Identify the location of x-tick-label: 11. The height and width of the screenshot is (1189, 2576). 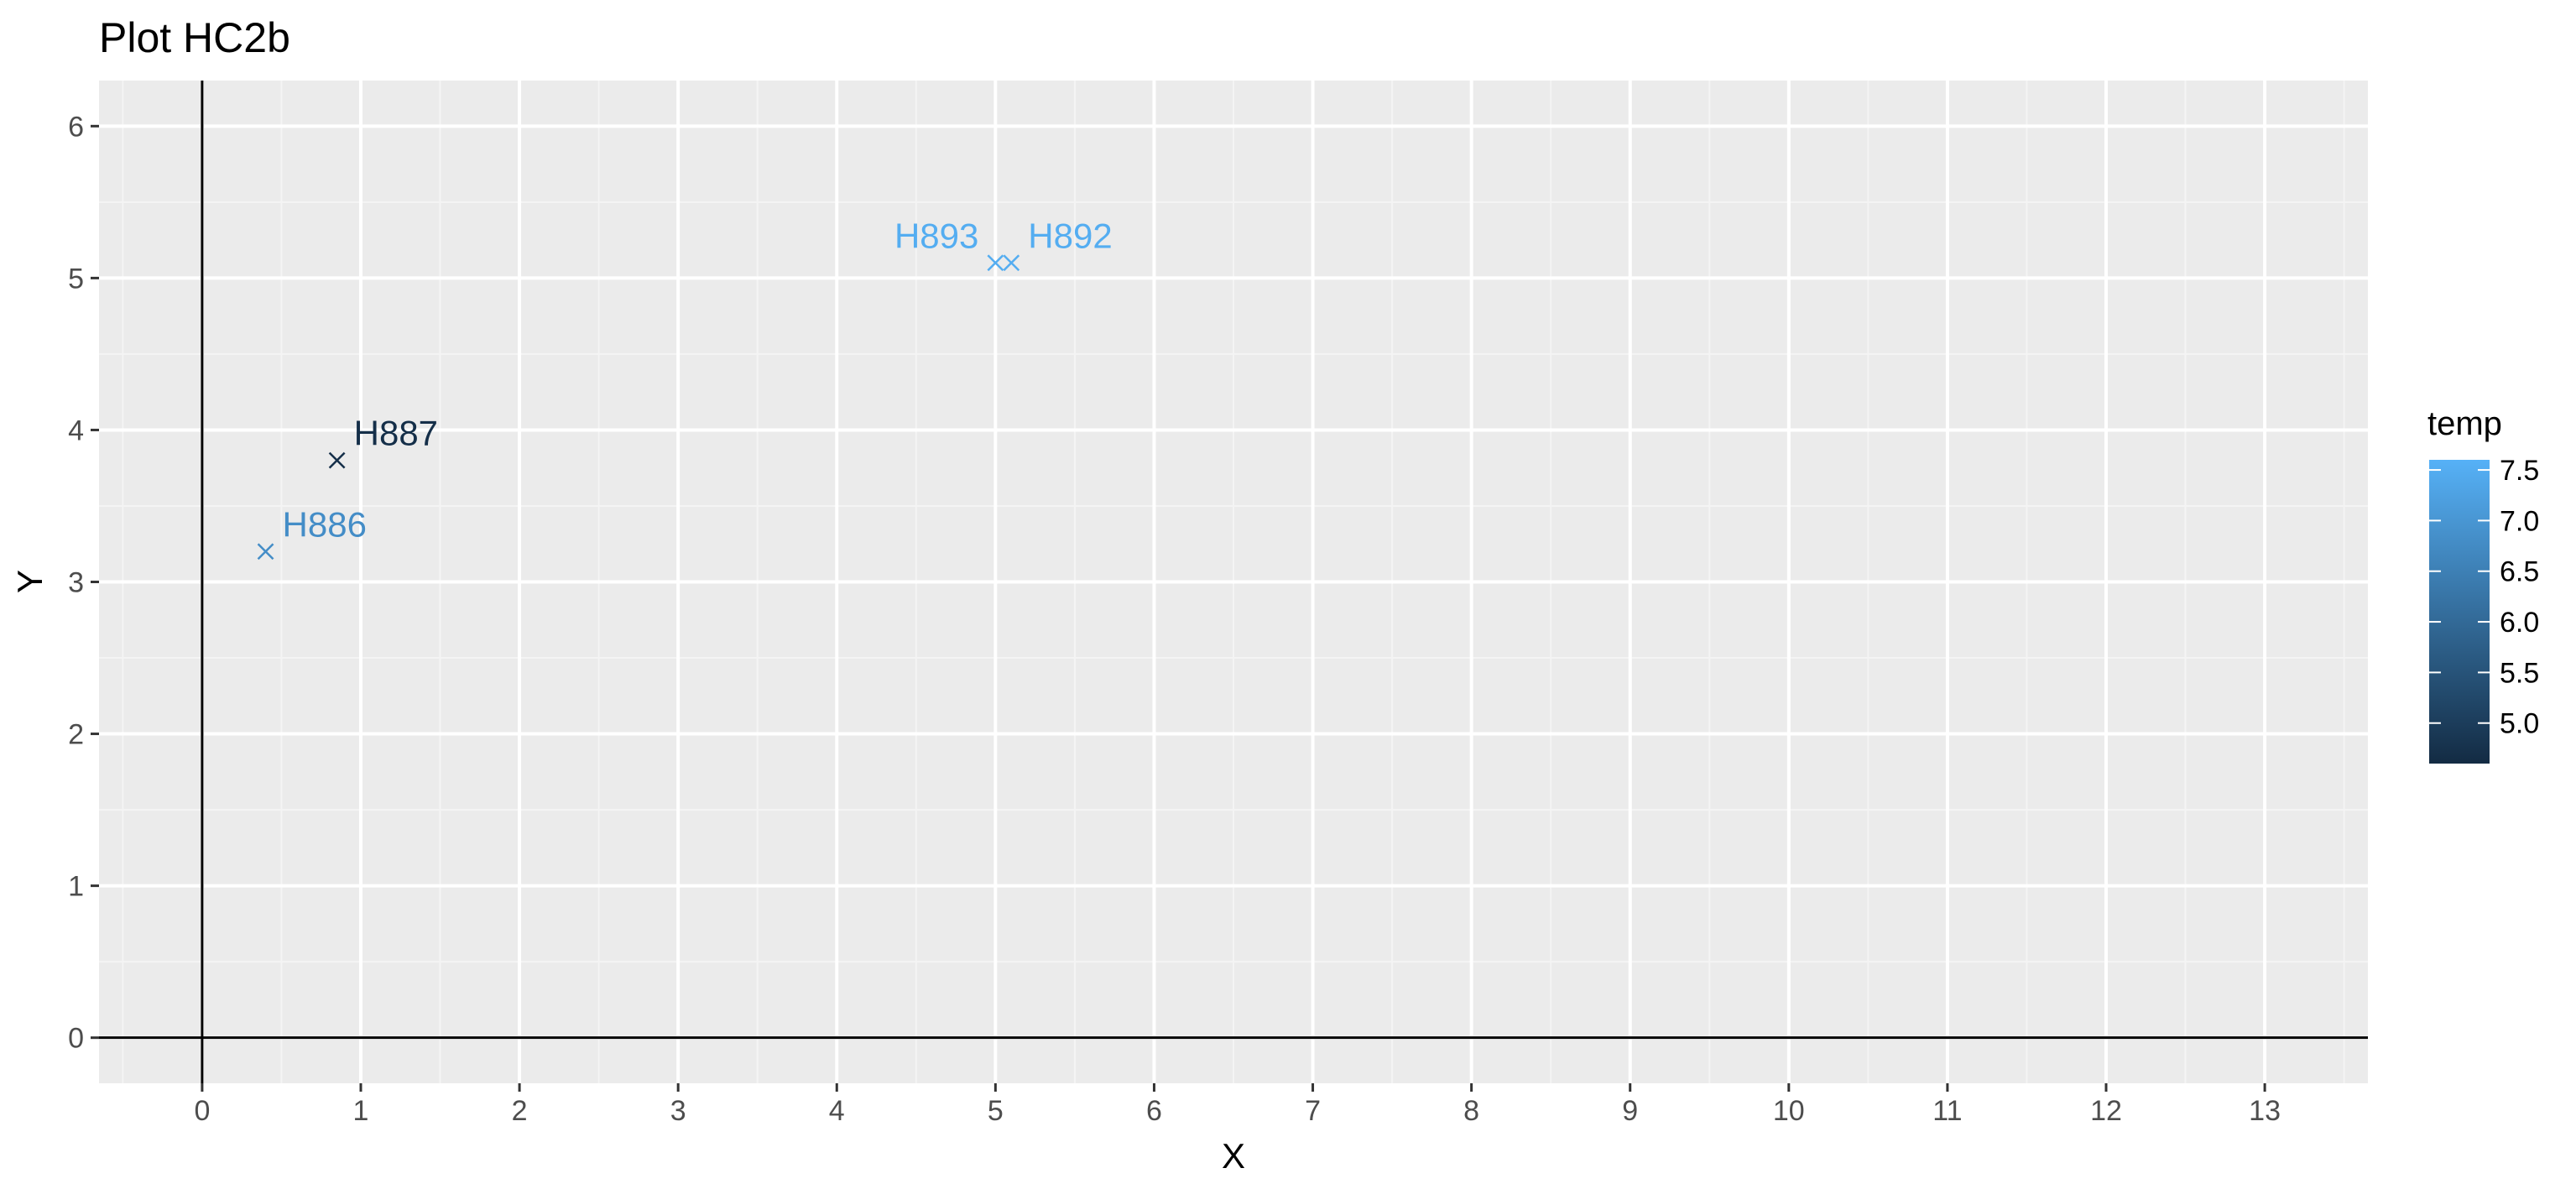
(1947, 1111).